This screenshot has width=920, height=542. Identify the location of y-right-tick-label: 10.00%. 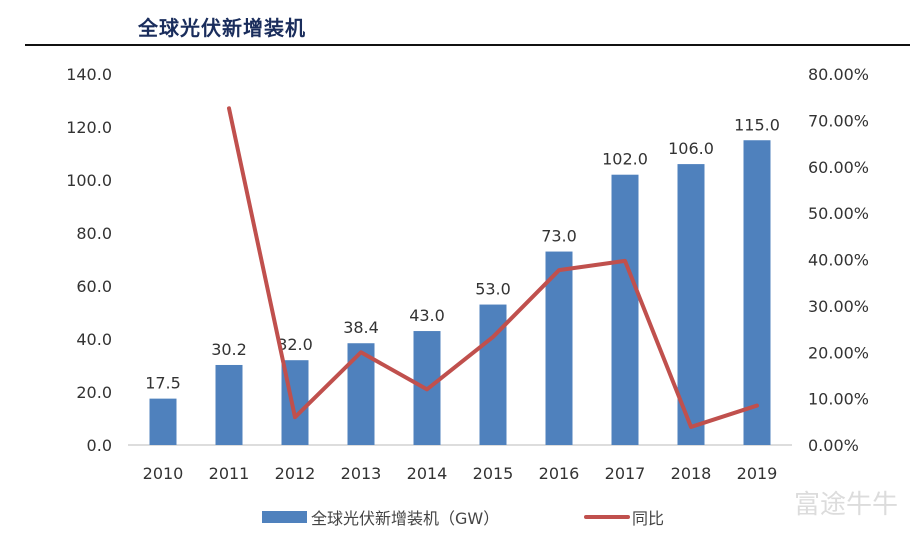
(838, 399).